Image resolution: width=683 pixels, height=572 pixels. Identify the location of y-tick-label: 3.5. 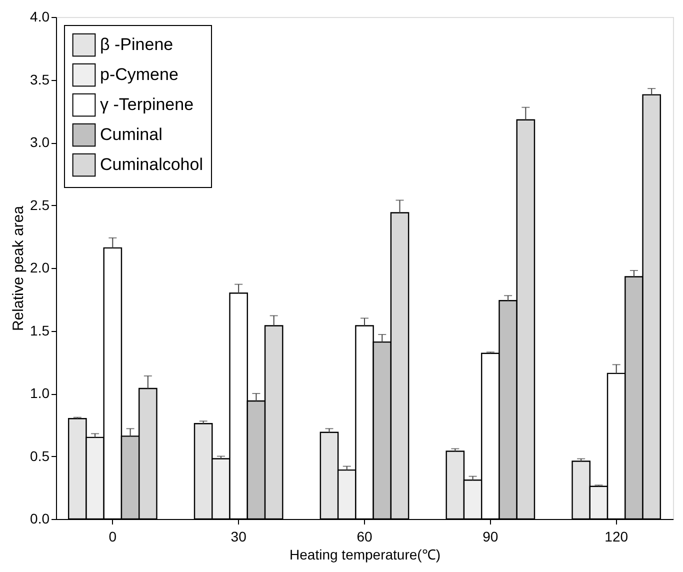
(40, 79).